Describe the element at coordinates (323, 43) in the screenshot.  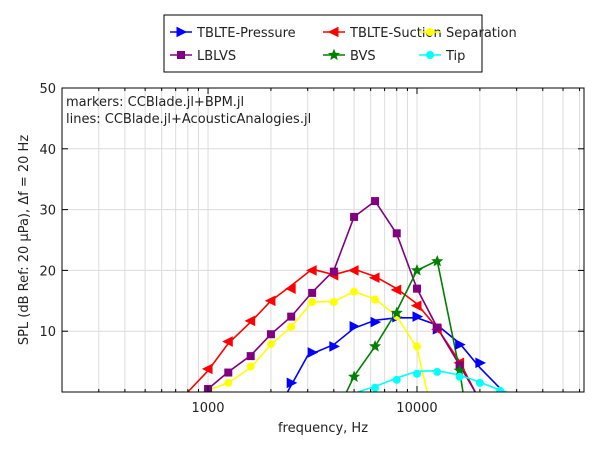
I see `legend-box` at that location.